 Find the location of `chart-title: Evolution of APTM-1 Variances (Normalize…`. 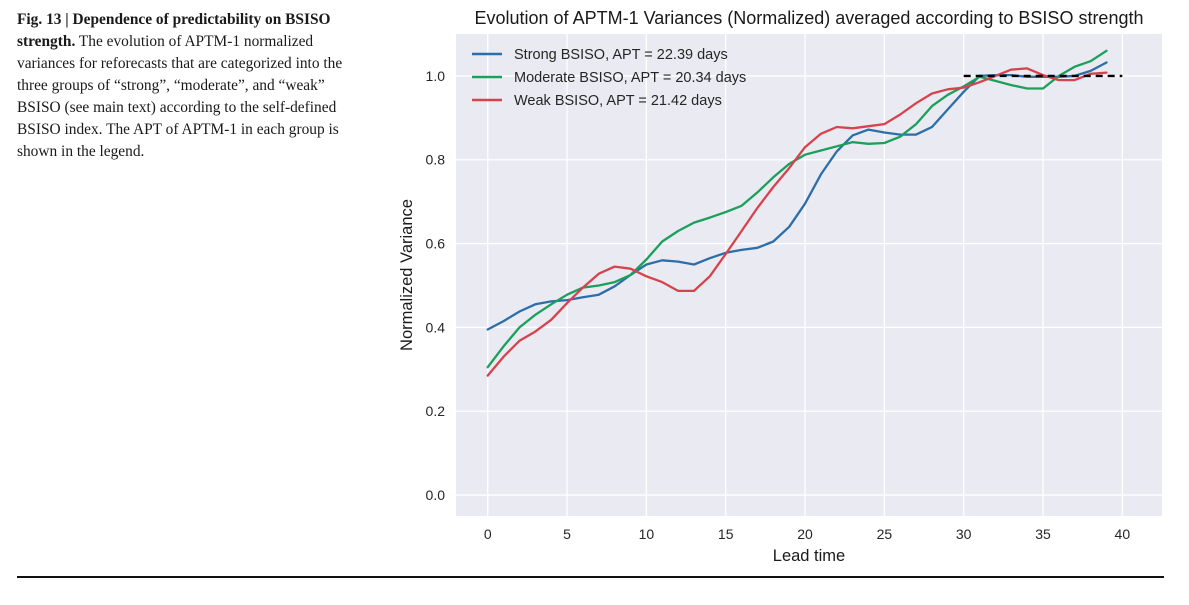

chart-title: Evolution of APTM-1 Variances (Normalize… is located at coordinates (809, 18).